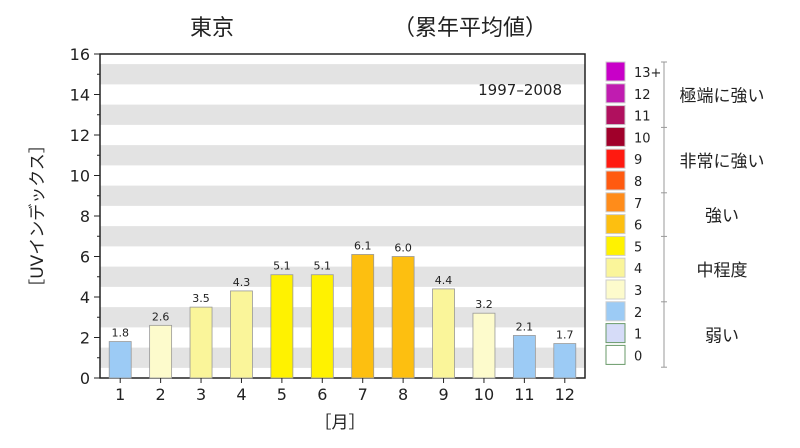 The width and height of the screenshot is (800, 448). Describe the element at coordinates (722, 337) in the screenshot. I see `legend-category-label: 弱い` at that location.